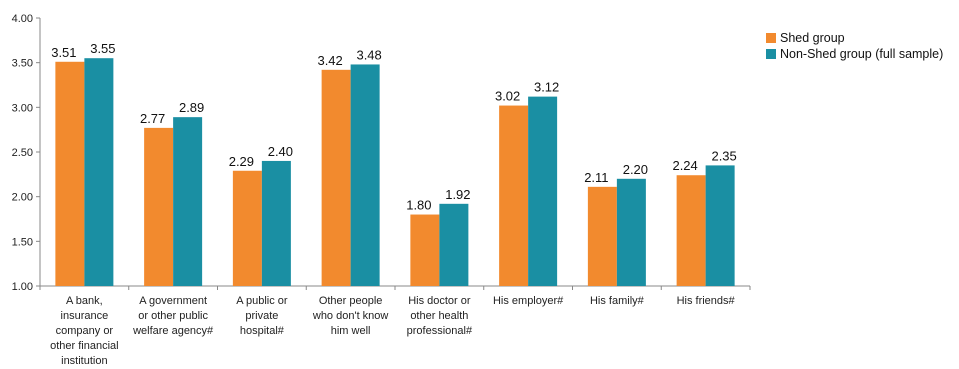 This screenshot has width=959, height=369. I want to click on legend: Shed group Non-Shed group (full sample), so click(854, 46).